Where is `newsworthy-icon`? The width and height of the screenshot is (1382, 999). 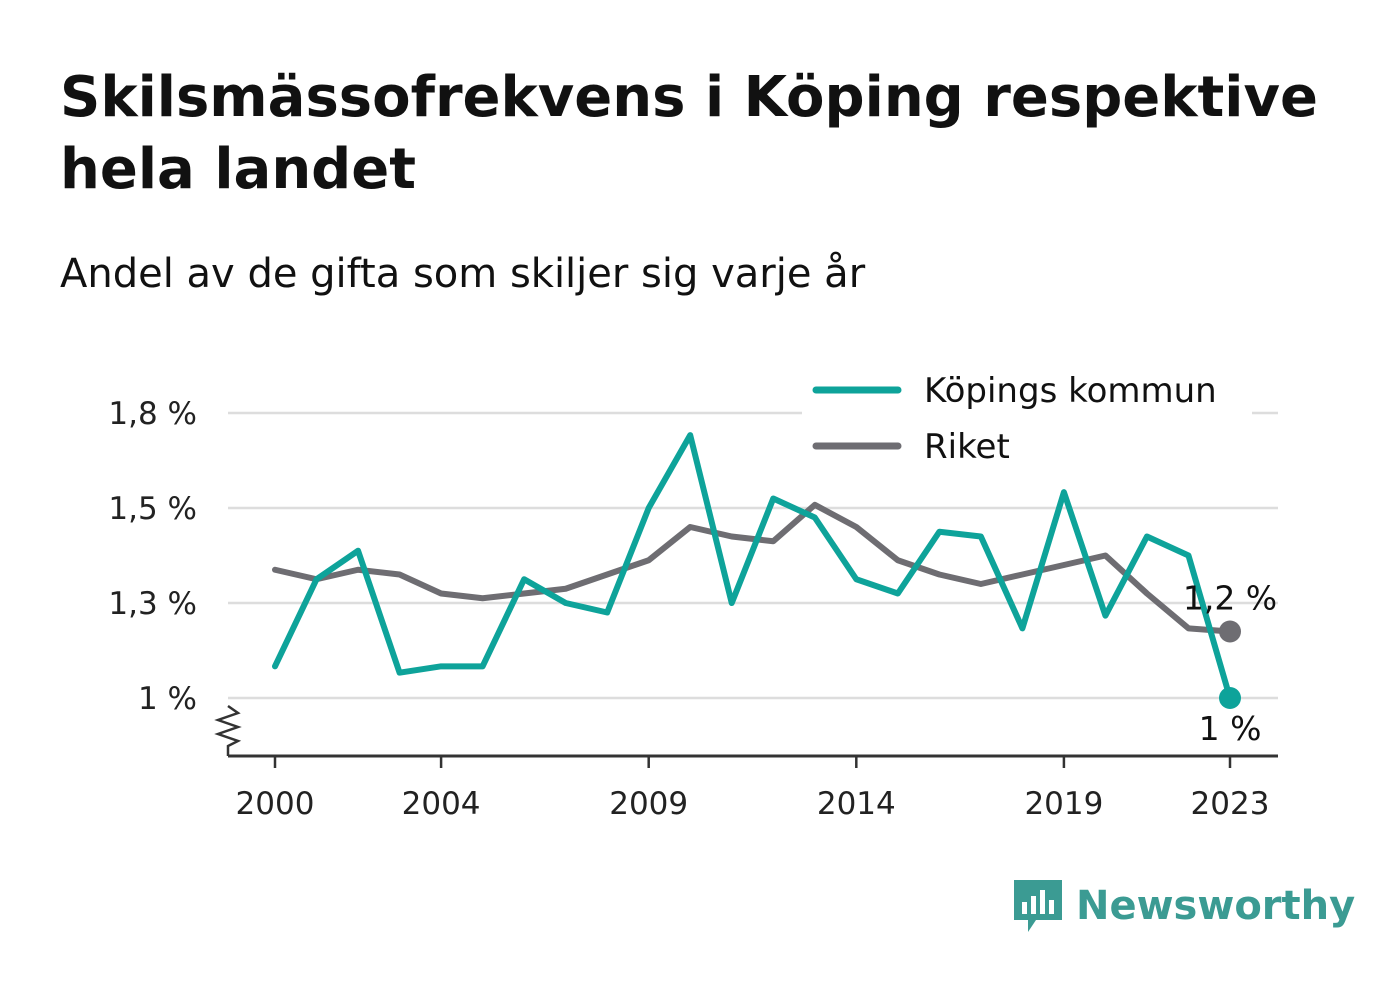 newsworthy-icon is located at coordinates (1038, 906).